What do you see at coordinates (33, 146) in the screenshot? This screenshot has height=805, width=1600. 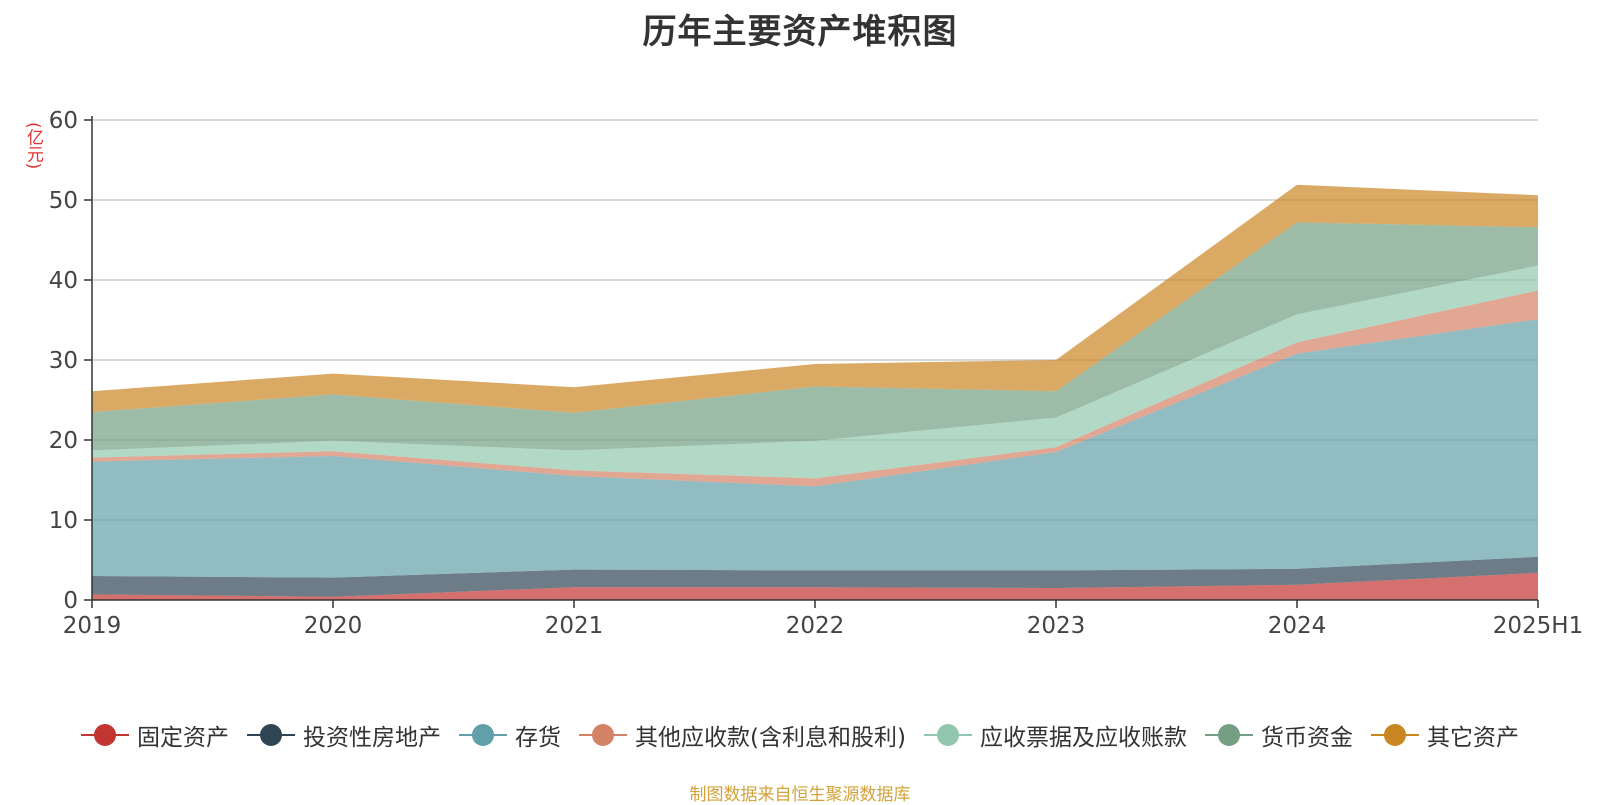 I see `y-axis-unit-label: (亿元)` at bounding box center [33, 146].